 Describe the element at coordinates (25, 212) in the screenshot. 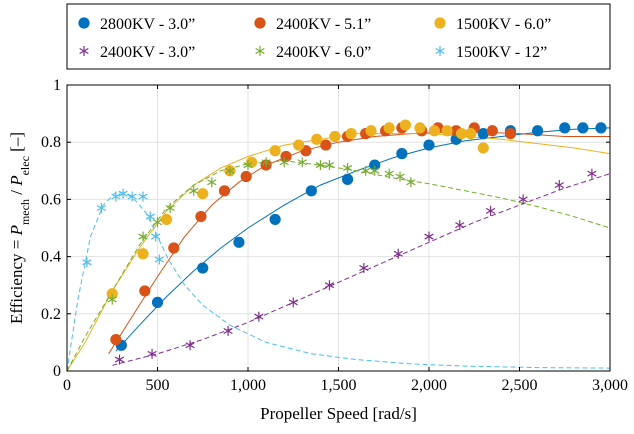

I see `y-label-num-sub: mech` at that location.